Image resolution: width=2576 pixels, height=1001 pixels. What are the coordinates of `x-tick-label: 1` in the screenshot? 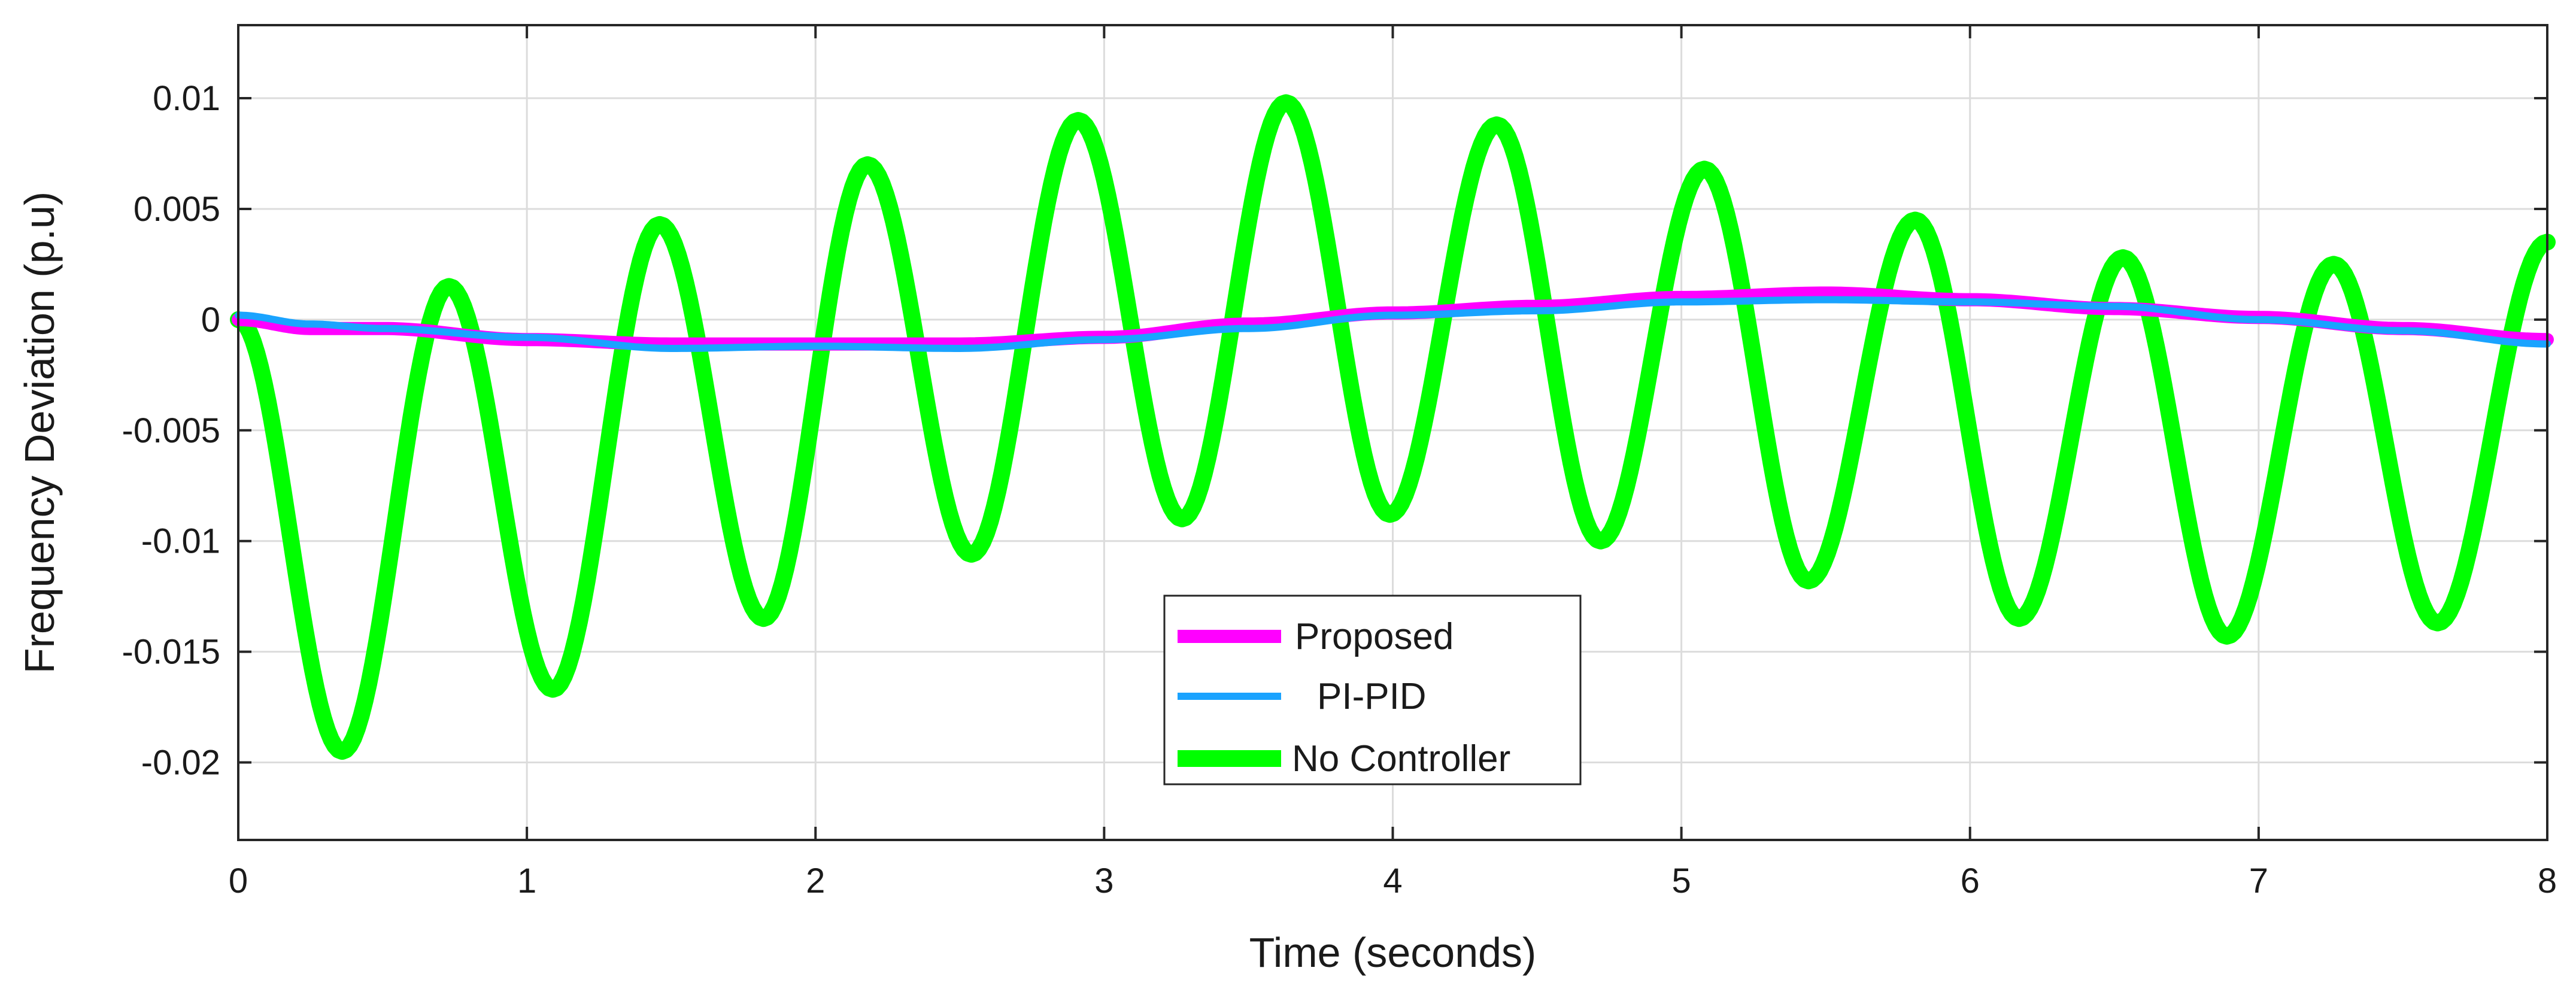 It's located at (526, 881).